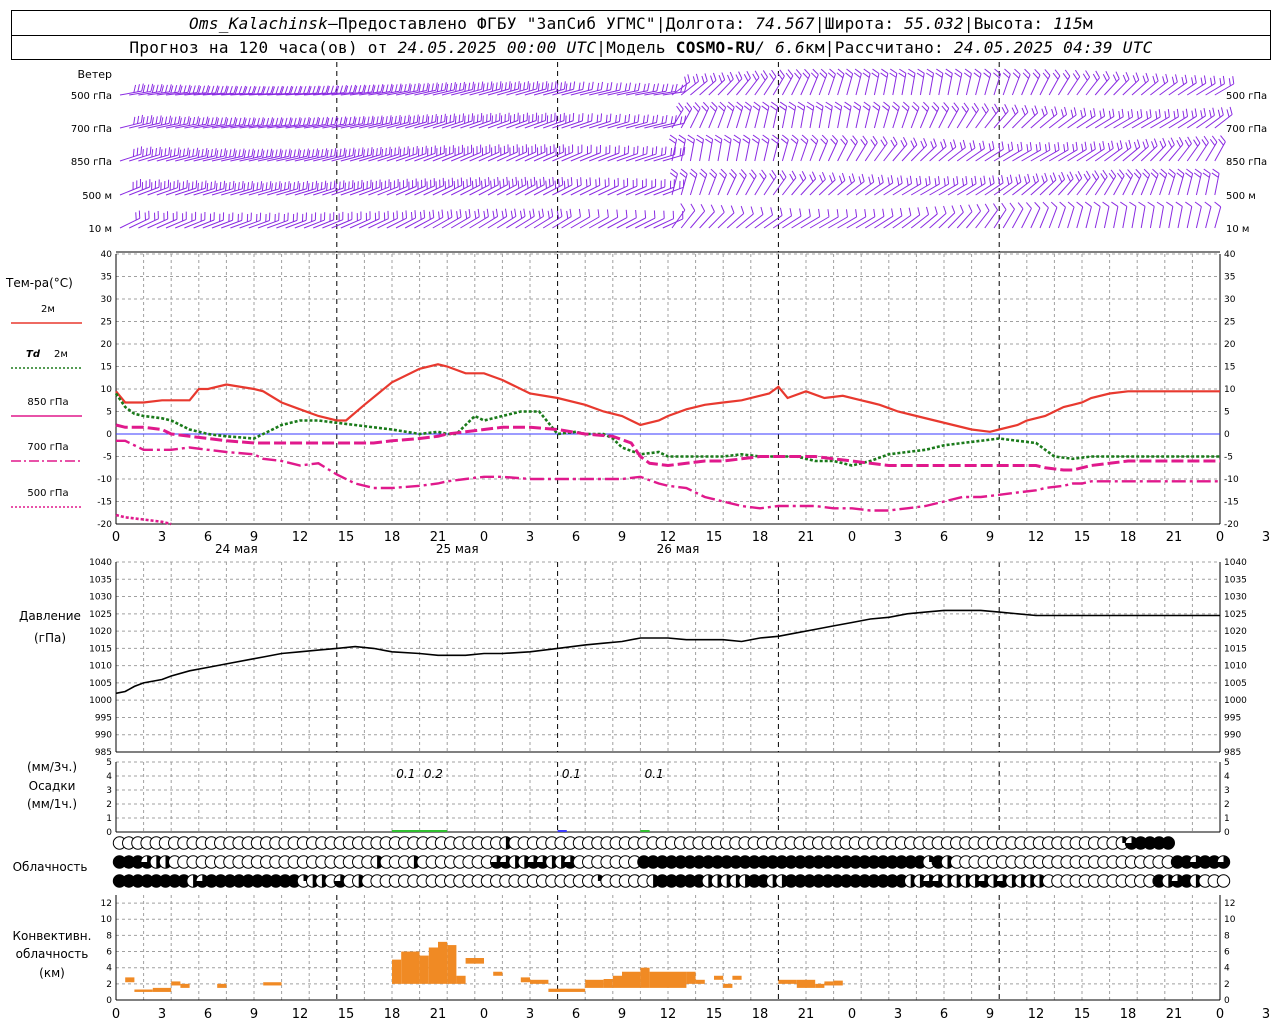  I want to click on calculated-value: 24.05.2025 04:39 UTC, so click(1053, 47).